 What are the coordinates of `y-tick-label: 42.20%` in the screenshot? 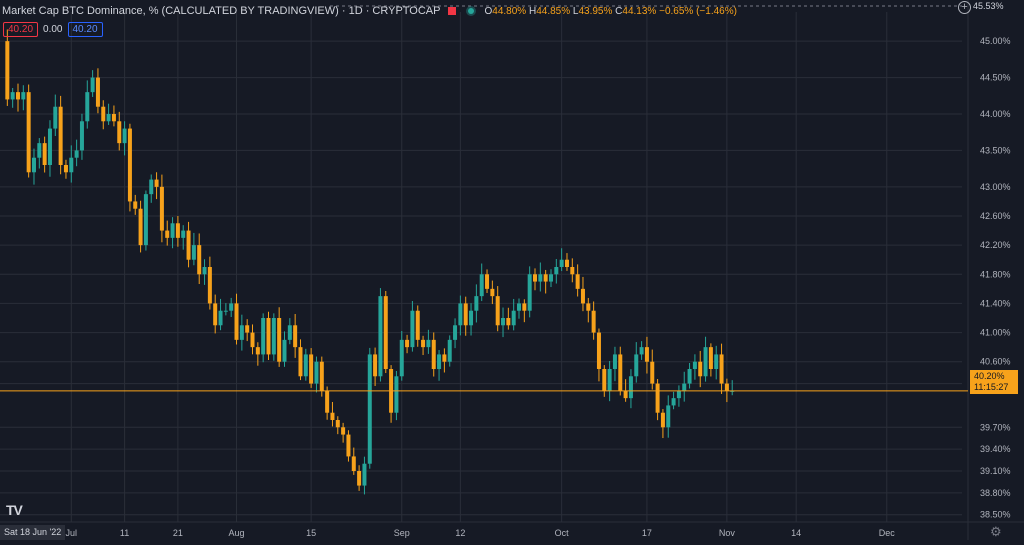 It's located at (995, 245).